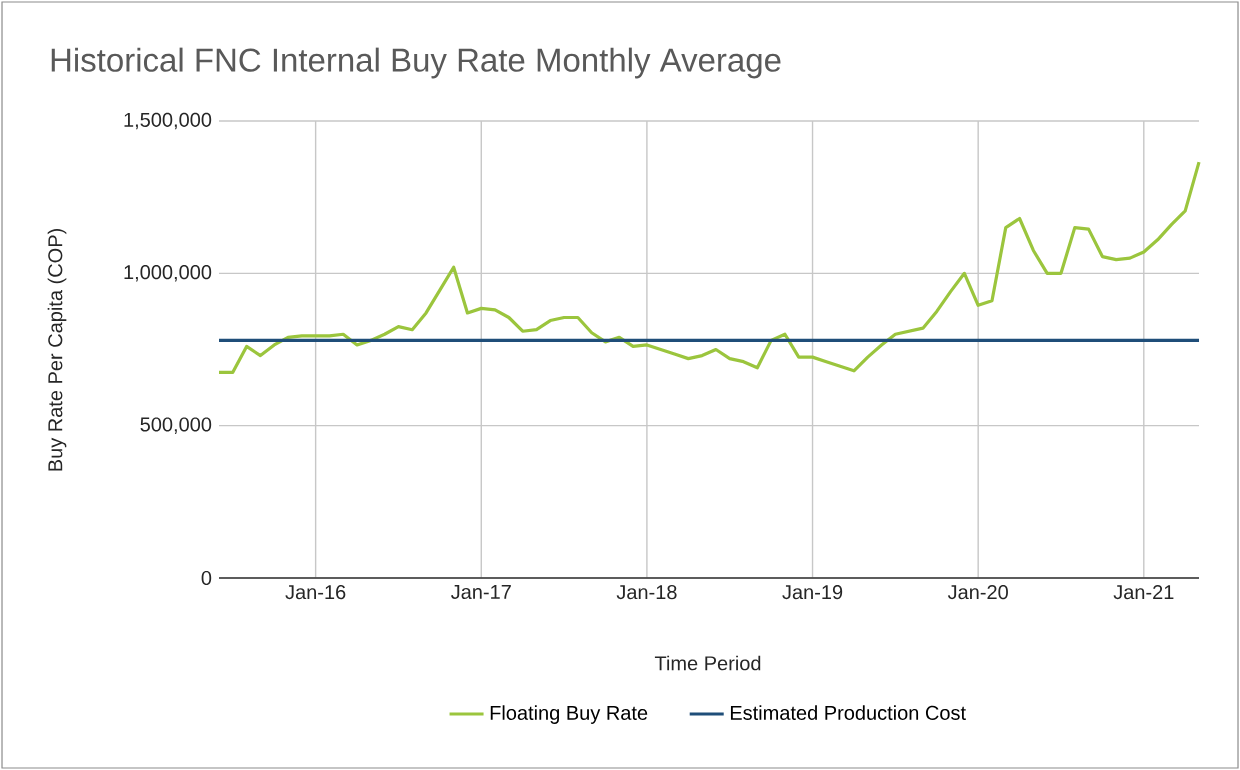 This screenshot has height=770, width=1240. Describe the element at coordinates (176, 425) in the screenshot. I see `y-tick-label: 500,000` at that location.